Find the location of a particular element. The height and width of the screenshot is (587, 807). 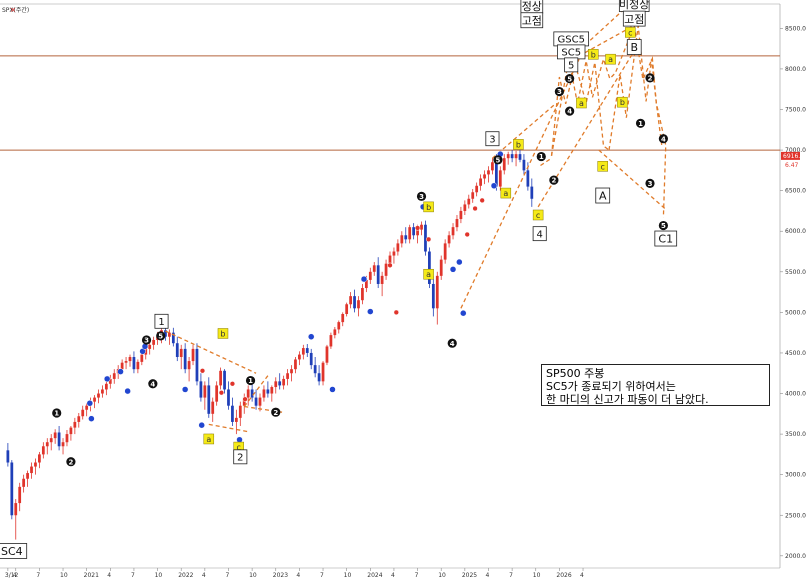

y-tick-label: 4500.0 is located at coordinates (795, 353).